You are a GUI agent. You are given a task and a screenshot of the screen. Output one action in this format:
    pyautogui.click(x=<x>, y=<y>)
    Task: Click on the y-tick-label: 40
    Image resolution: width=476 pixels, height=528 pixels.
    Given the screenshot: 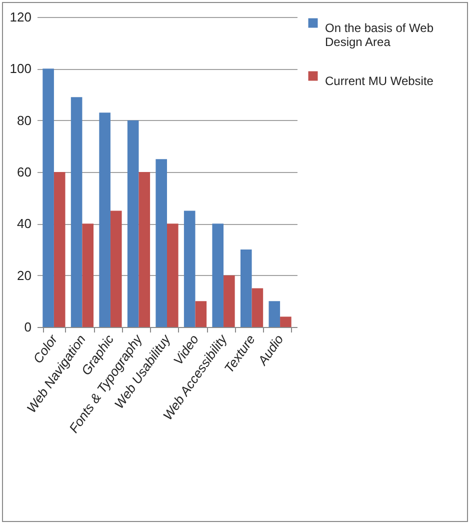 What is the action you would take?
    pyautogui.click(x=24, y=224)
    